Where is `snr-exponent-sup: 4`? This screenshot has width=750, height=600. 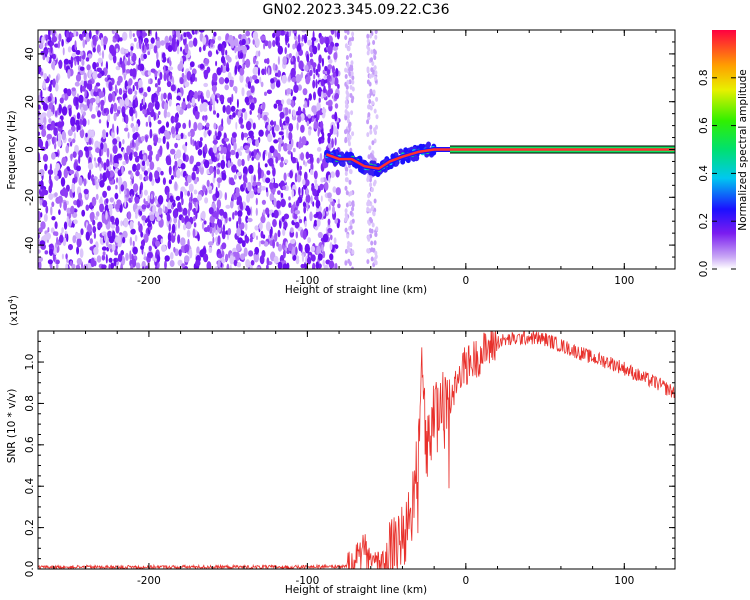 snr-exponent-sup: 4 is located at coordinates (11, 300).